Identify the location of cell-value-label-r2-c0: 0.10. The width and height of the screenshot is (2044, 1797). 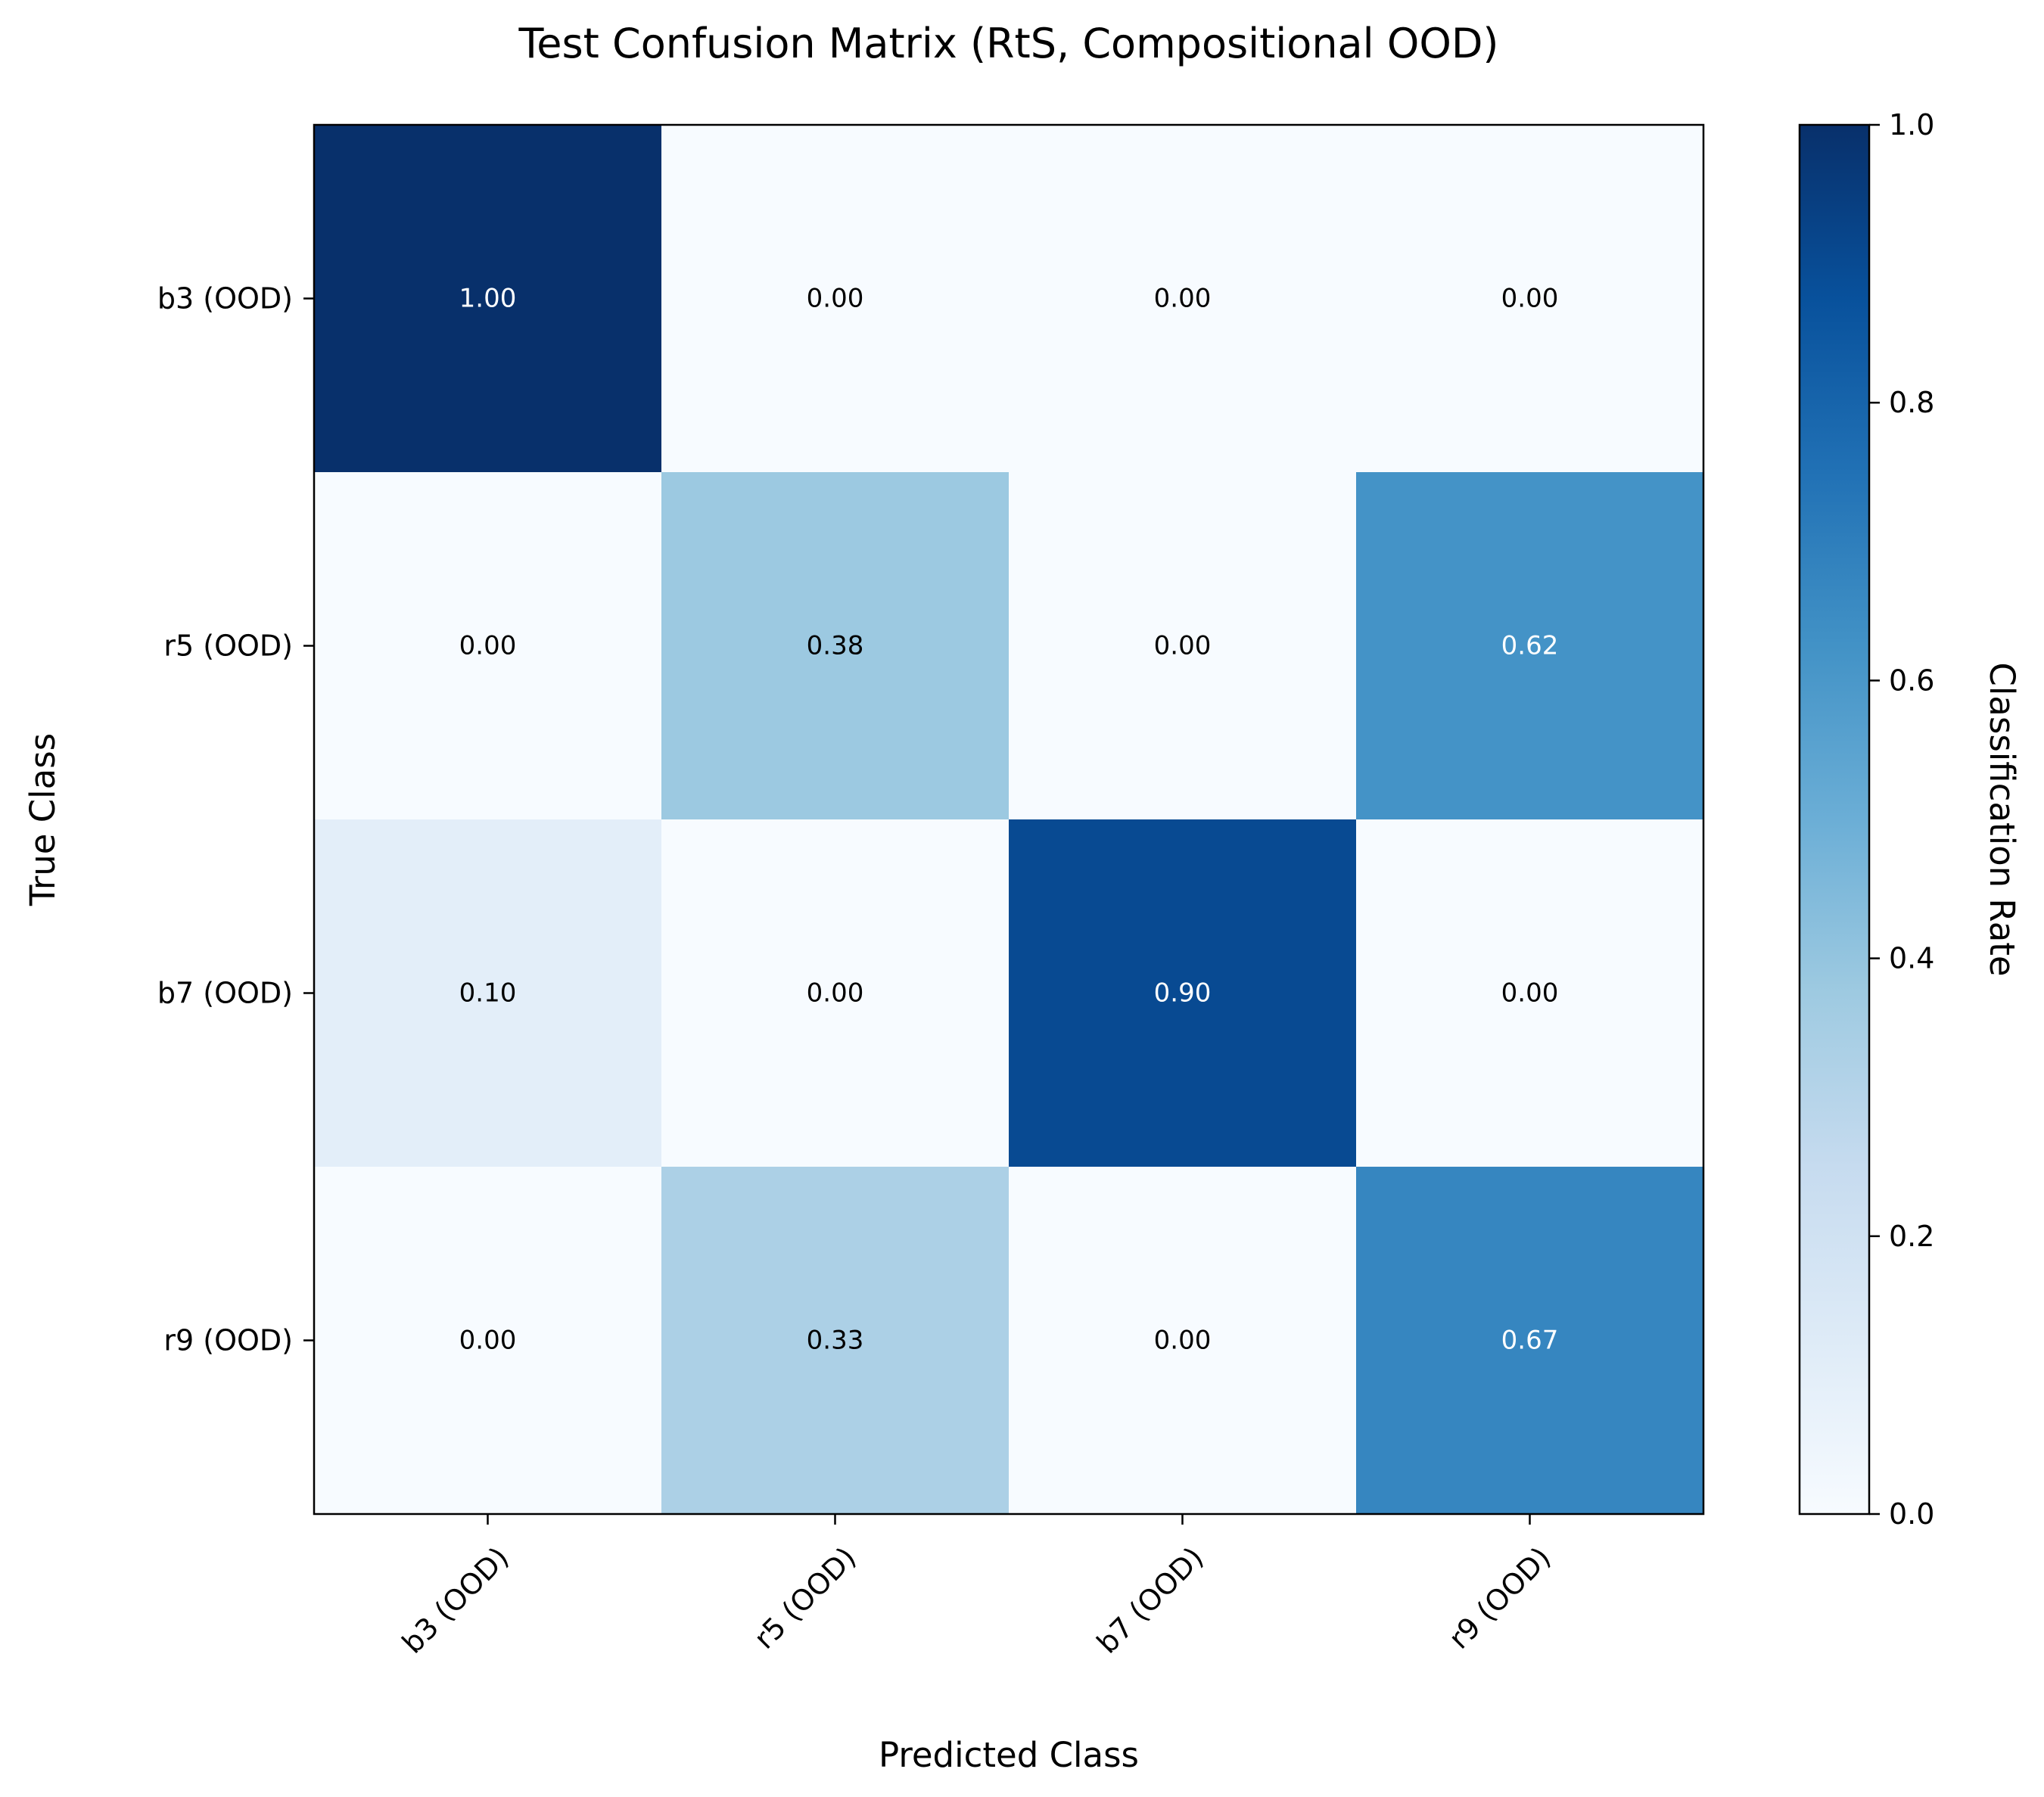
(488, 993).